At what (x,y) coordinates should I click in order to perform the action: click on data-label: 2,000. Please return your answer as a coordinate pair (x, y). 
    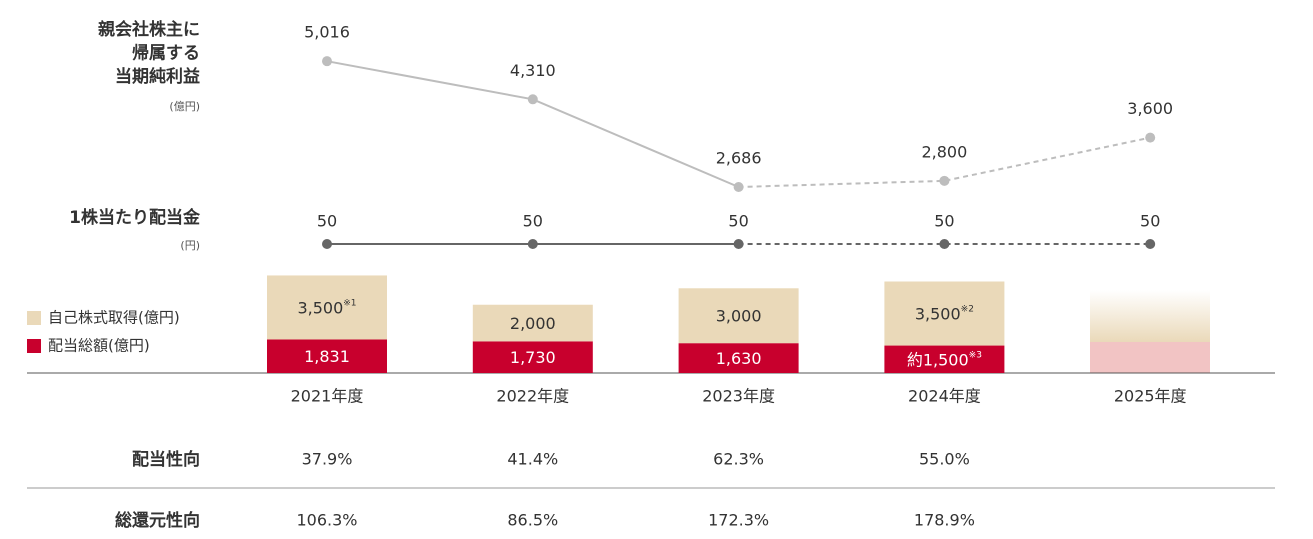
    Looking at the image, I should click on (533, 323).